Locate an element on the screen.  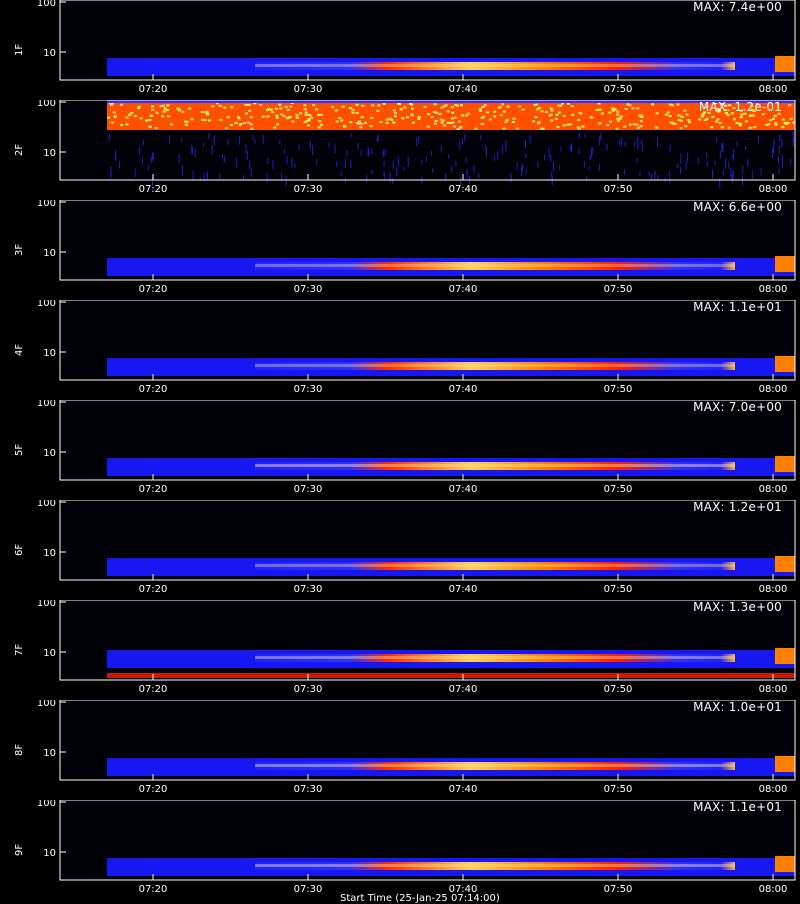
x-tick-label: 08:00 is located at coordinates (773, 589).